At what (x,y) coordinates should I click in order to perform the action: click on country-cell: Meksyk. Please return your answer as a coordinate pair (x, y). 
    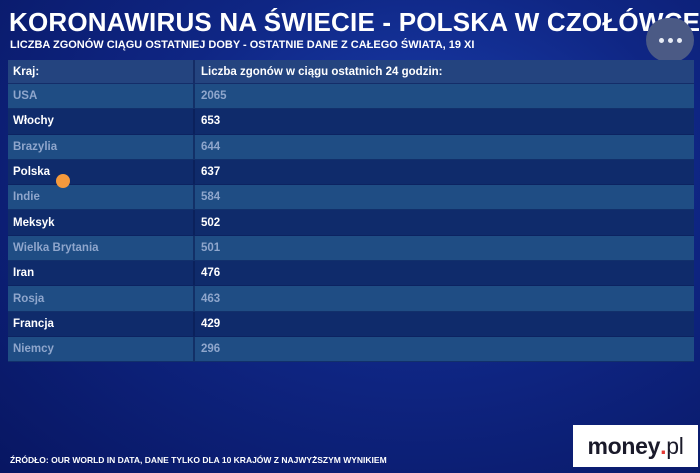
    Looking at the image, I should click on (101, 222).